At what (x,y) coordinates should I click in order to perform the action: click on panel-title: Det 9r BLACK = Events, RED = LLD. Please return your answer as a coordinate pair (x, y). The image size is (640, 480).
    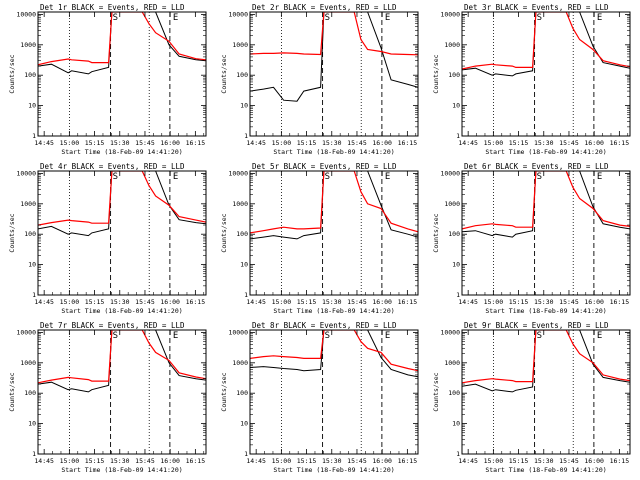
    Looking at the image, I should click on (536, 325).